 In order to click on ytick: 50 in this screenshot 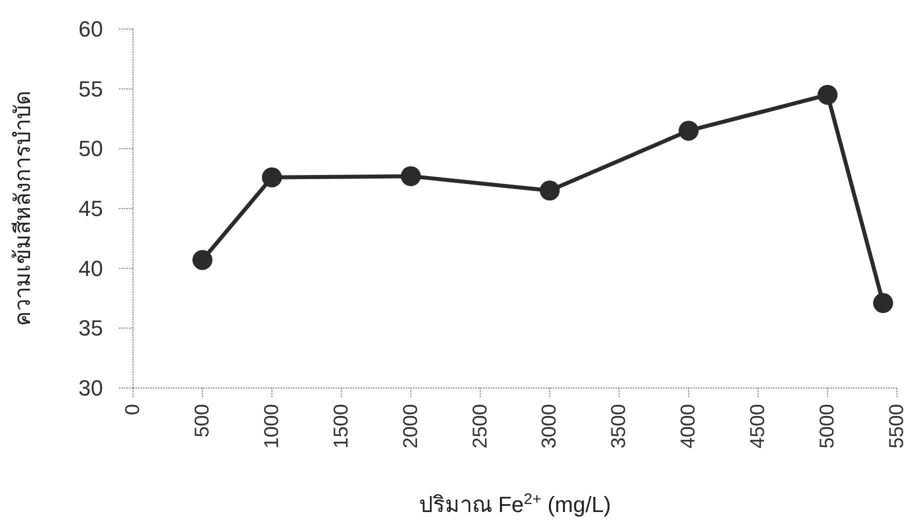, I will do `click(90, 149)`.